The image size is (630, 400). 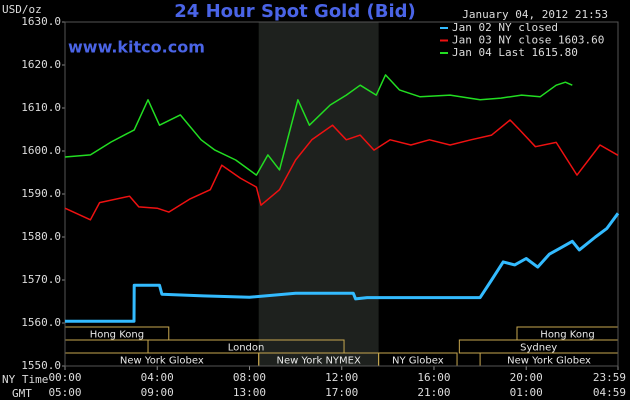 I want to click on y-tick-label: 1600.0, so click(x=41, y=150).